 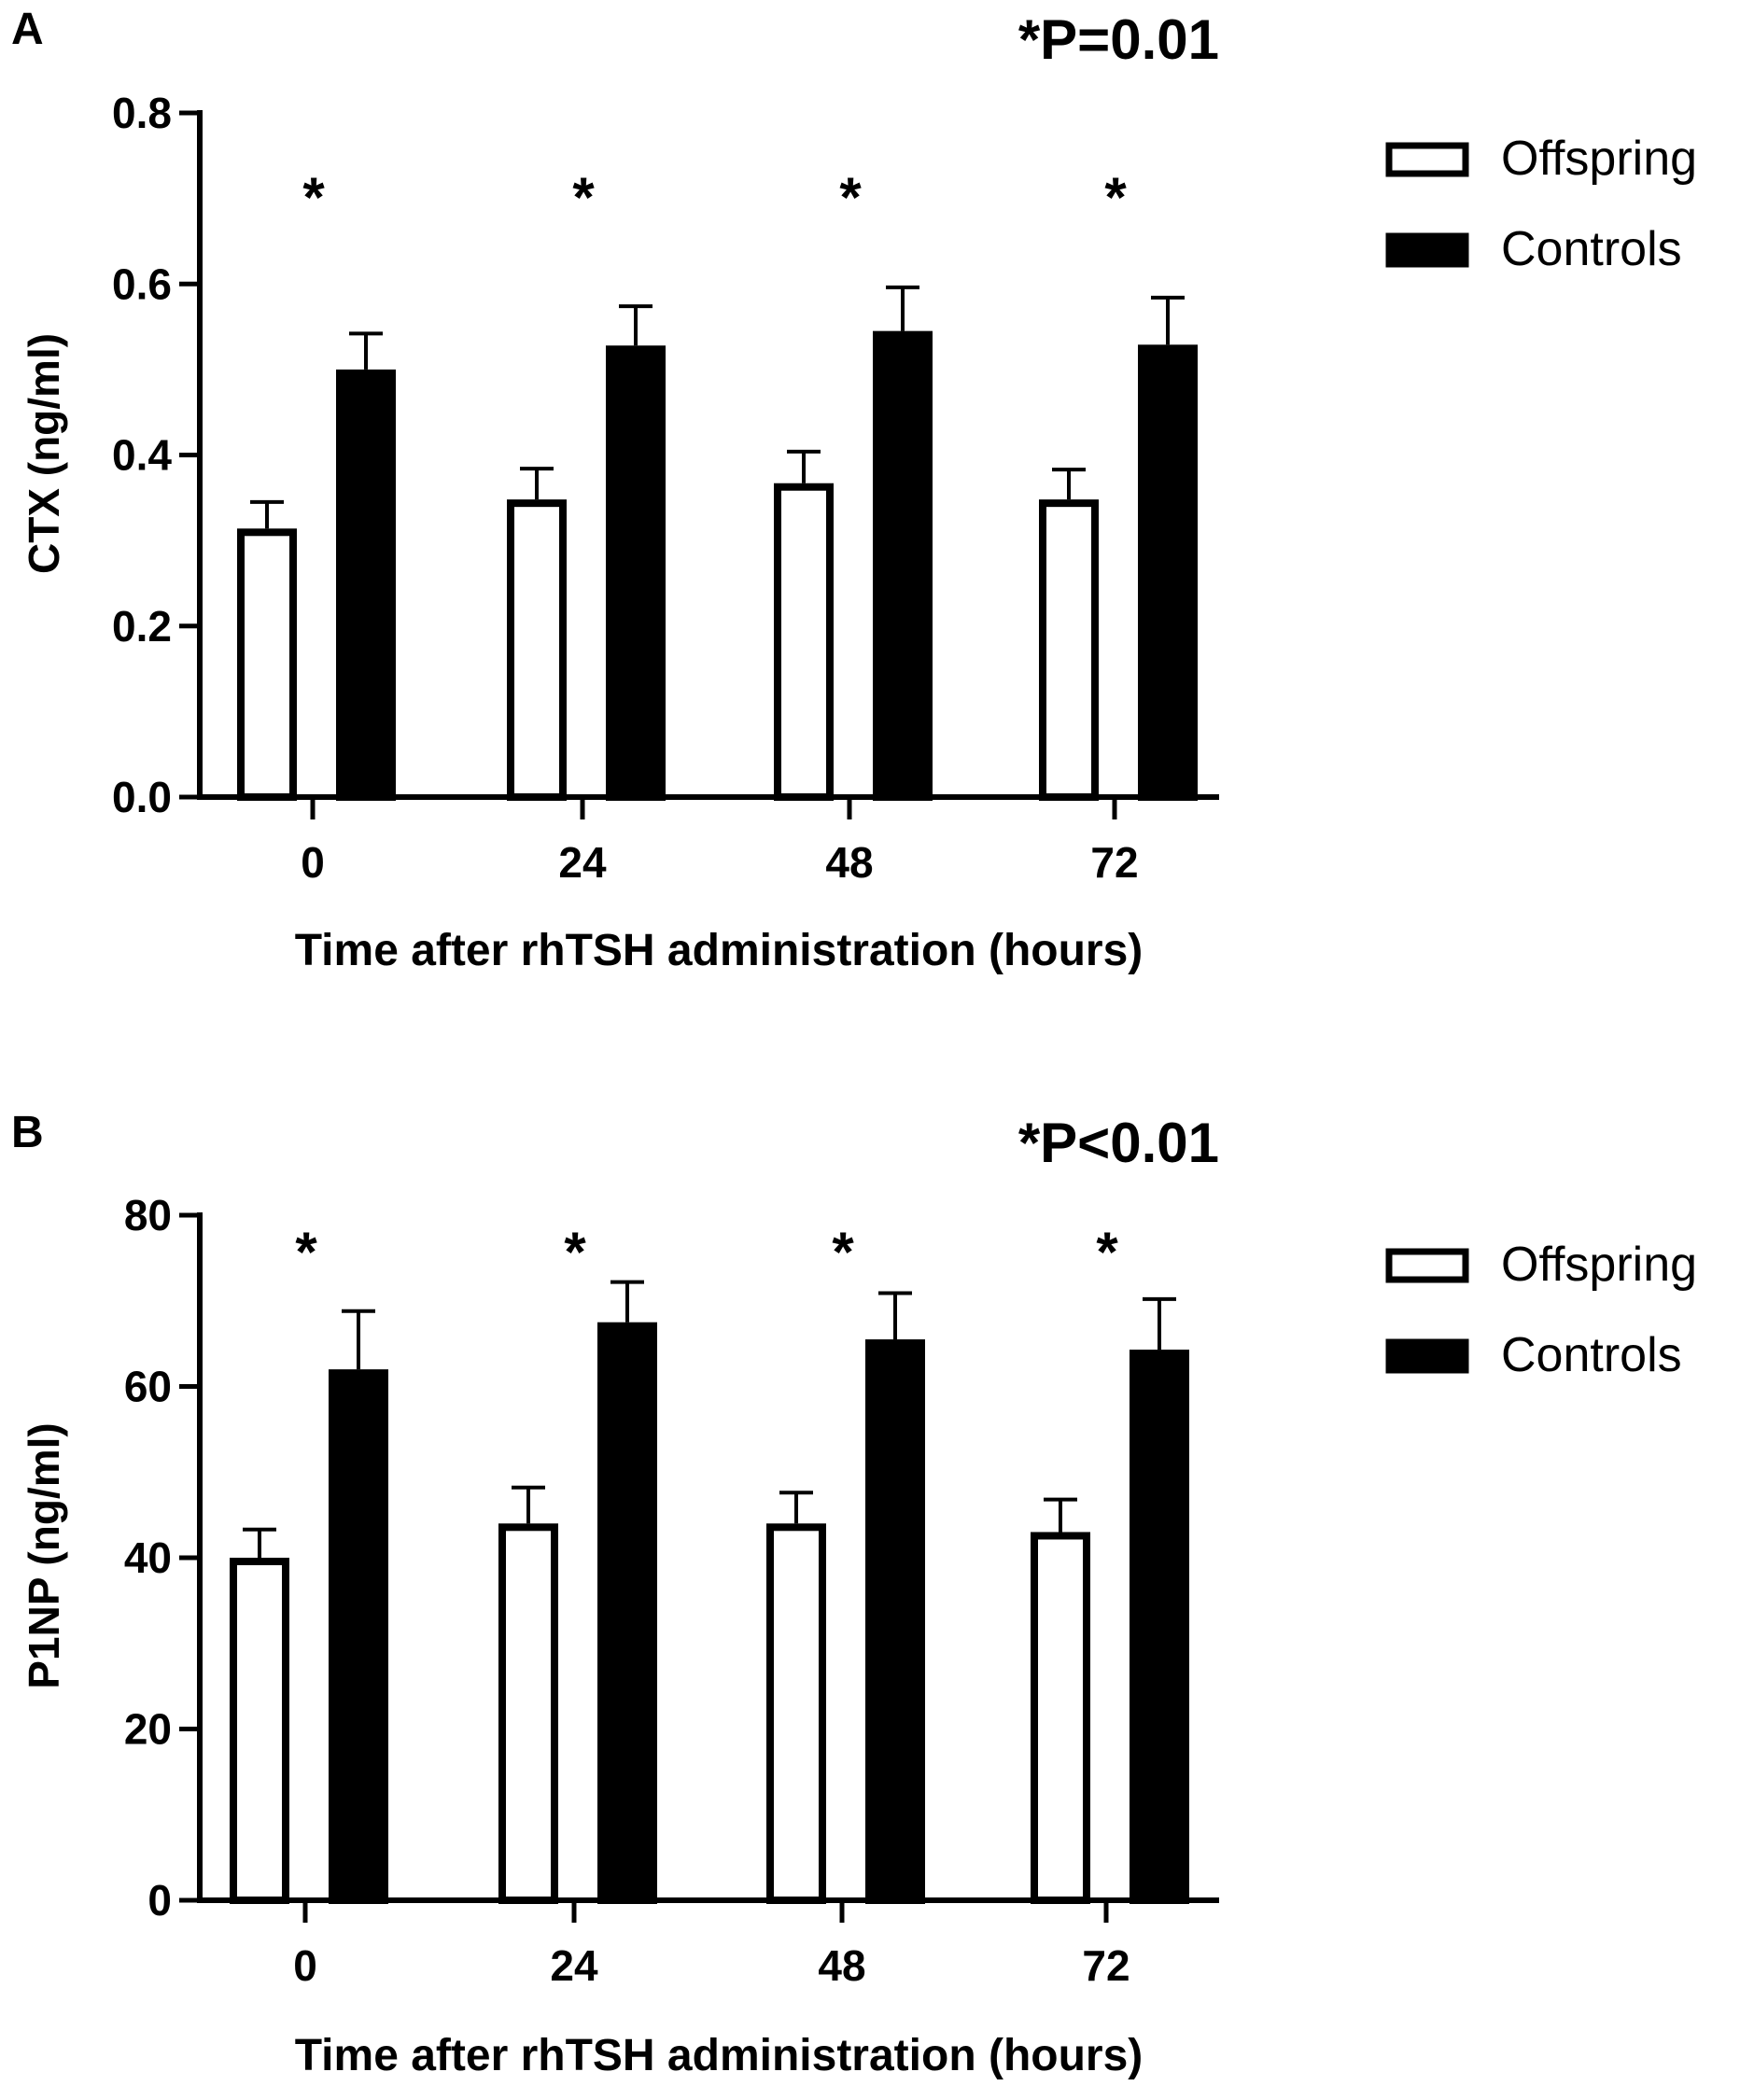 I want to click on y-tick-label: 0.6, so click(x=142, y=283).